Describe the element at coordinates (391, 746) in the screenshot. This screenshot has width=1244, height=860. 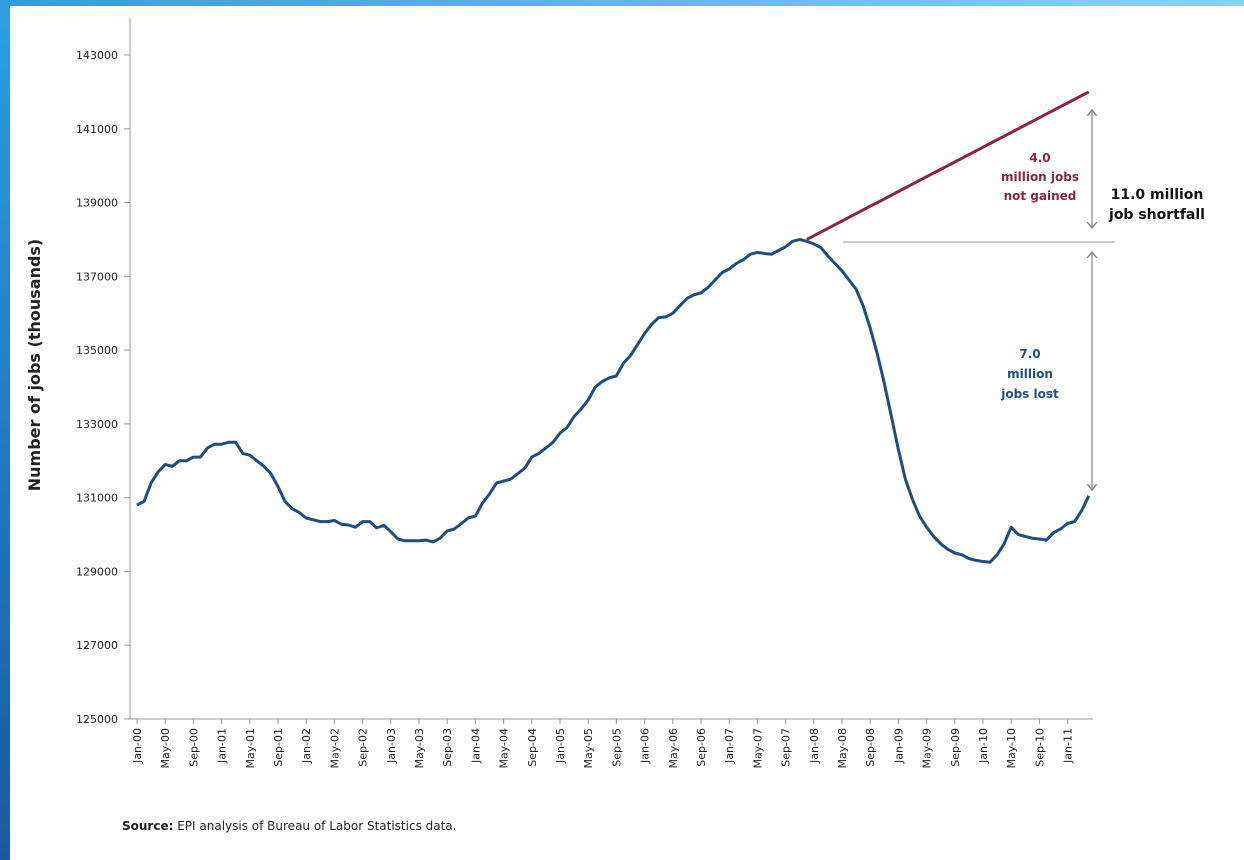
I see `x-tick-label: Jan-03` at that location.